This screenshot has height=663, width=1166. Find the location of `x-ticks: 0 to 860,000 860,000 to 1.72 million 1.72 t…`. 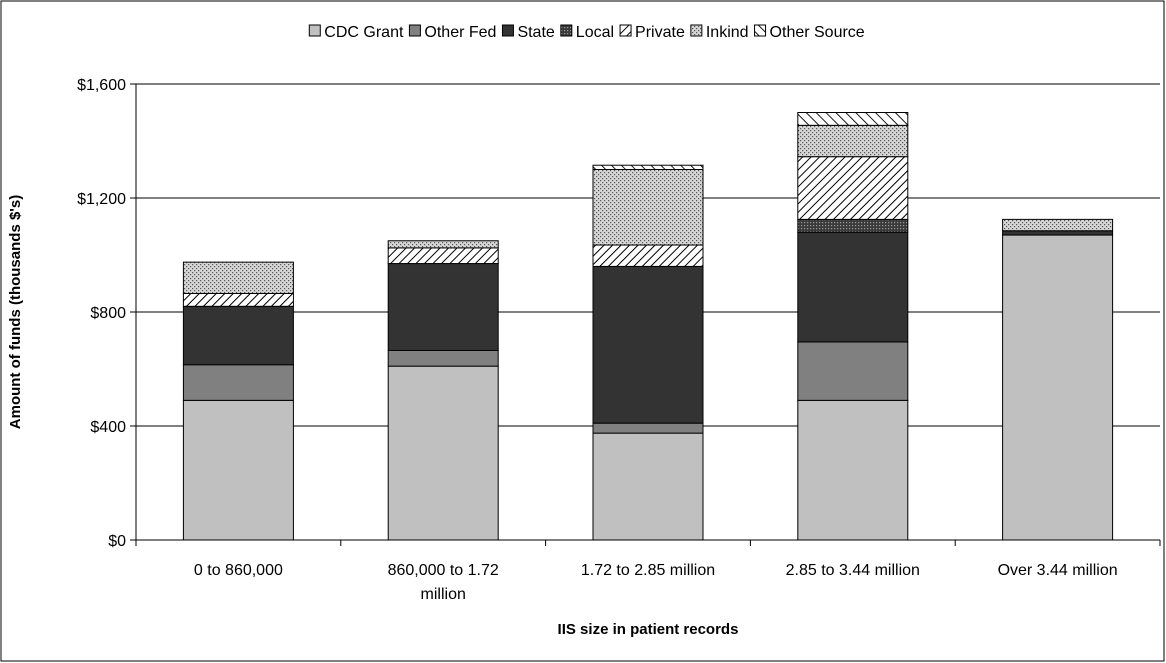

x-ticks: 0 to 860,000 860,000 to 1.72 million 1.72 t… is located at coordinates (648, 571).